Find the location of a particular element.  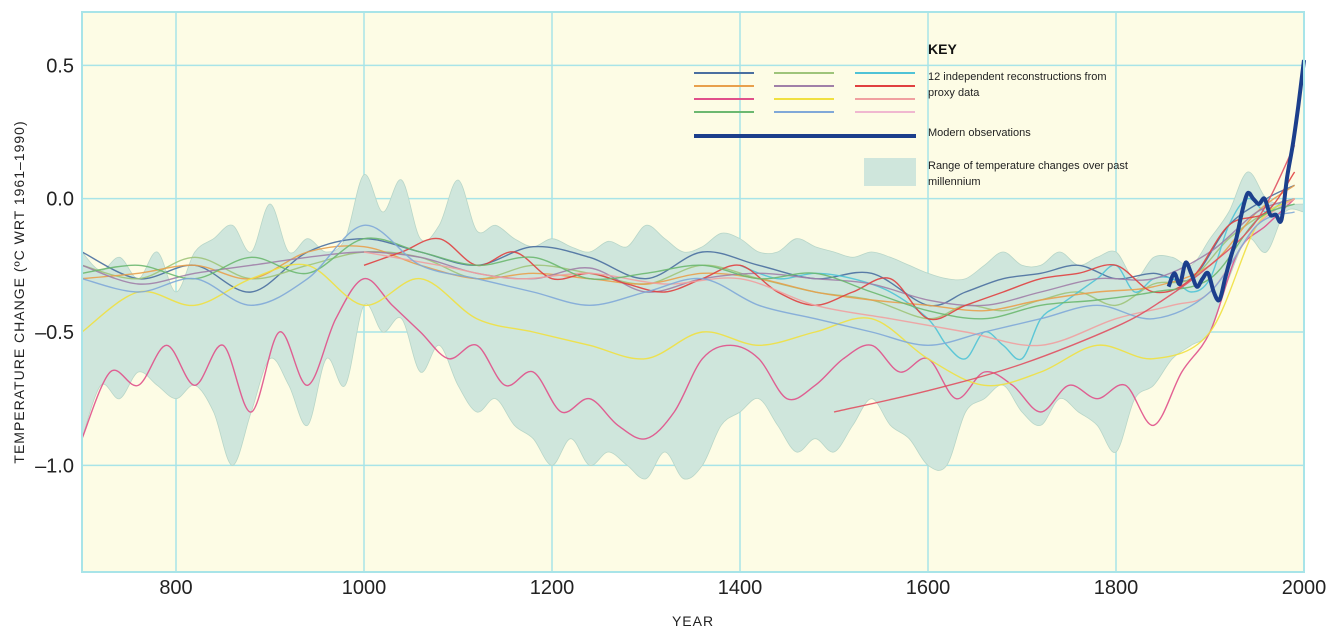

x-tick-label: 1000 is located at coordinates (364, 588).